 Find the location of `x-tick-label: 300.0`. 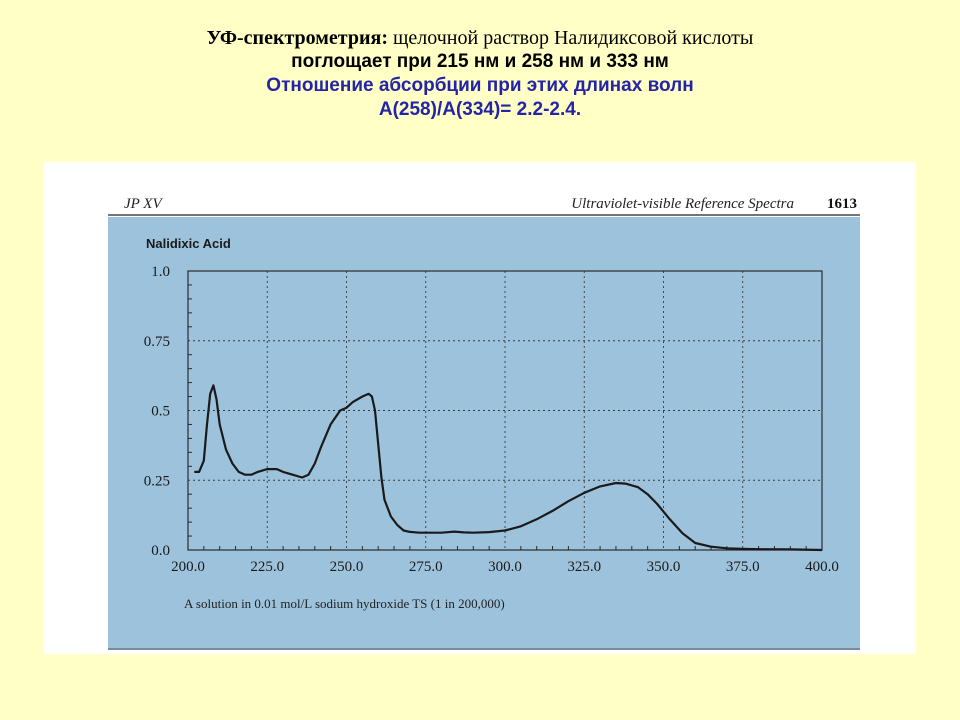

x-tick-label: 300.0 is located at coordinates (505, 567).